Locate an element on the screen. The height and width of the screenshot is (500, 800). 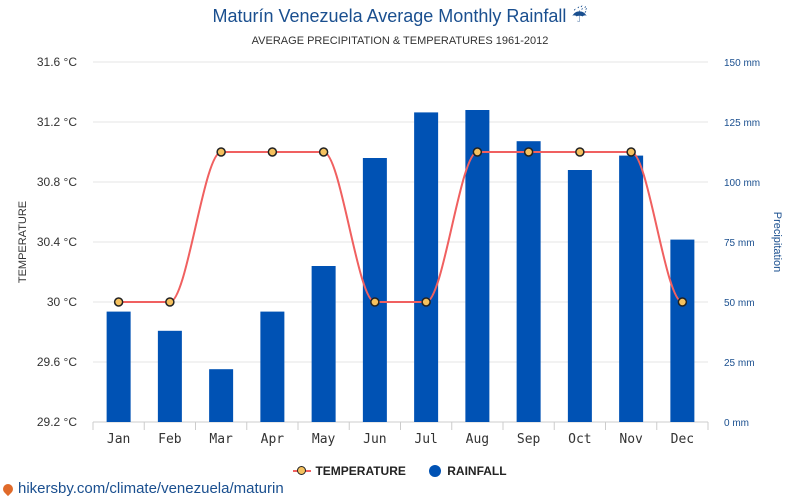
x-tick-label: Nov is located at coordinates (631, 439).